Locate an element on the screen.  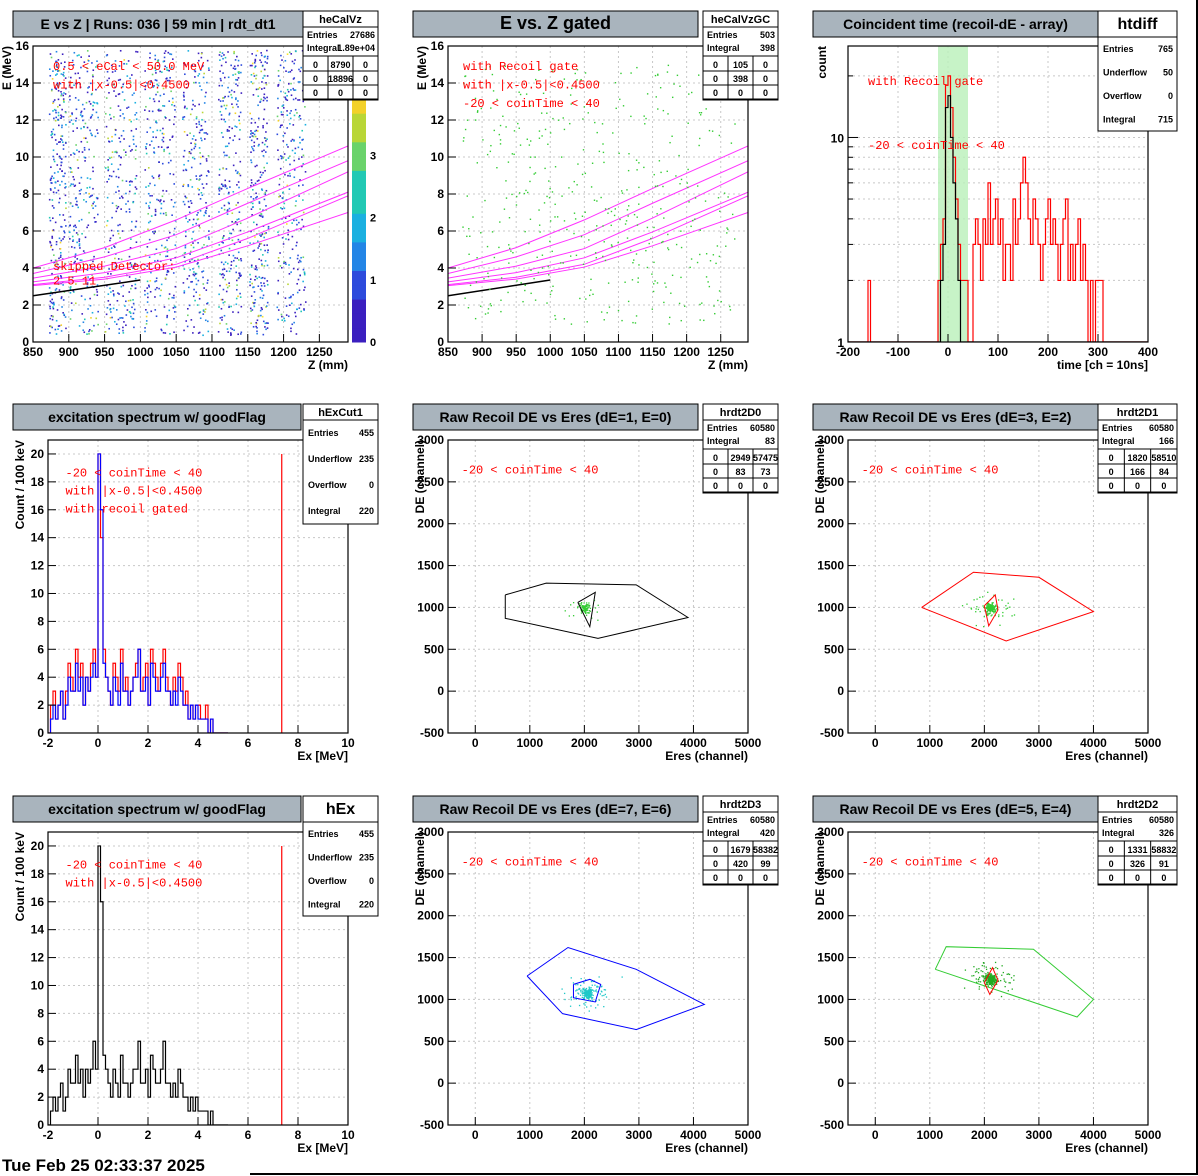
x-axis-label: Ex [MeV] is located at coordinates (322, 756).